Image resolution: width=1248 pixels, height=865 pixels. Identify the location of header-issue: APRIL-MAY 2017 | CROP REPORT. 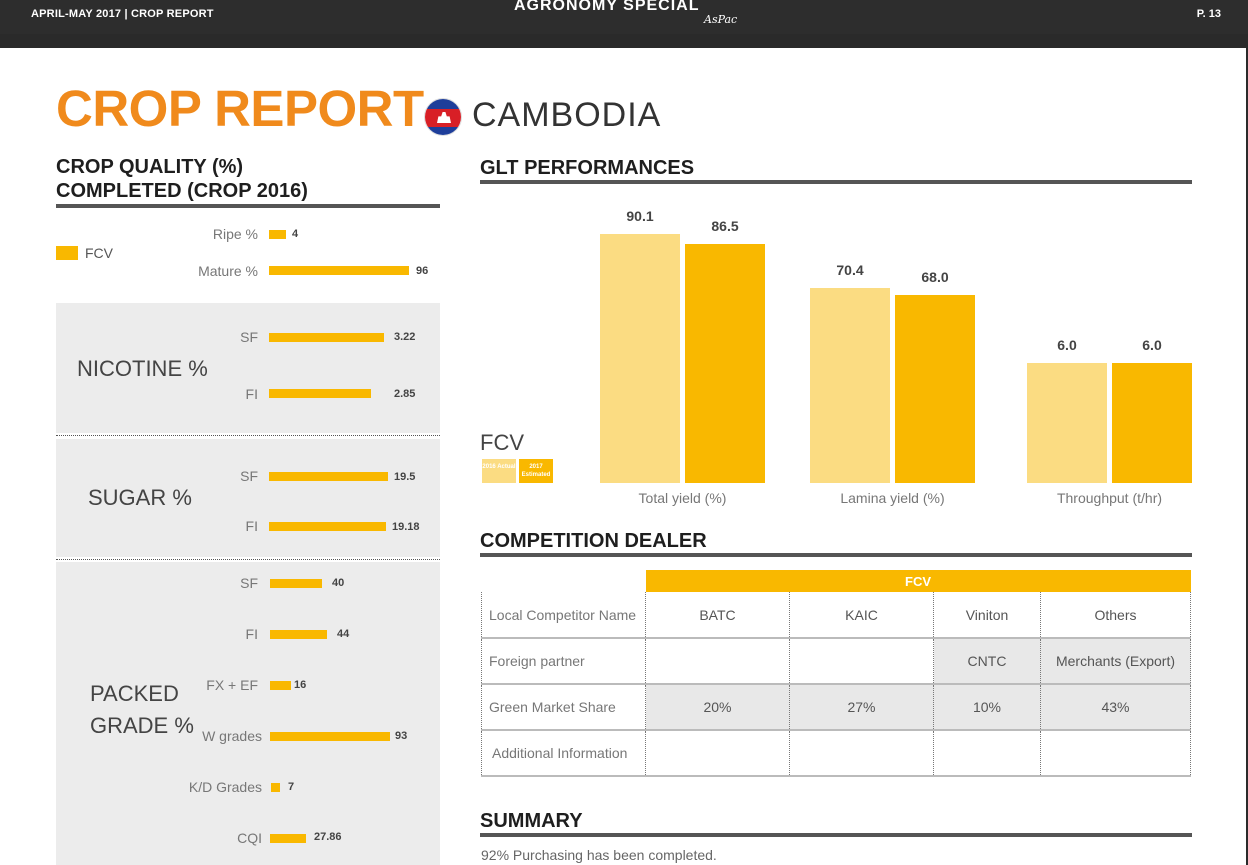
(122, 14).